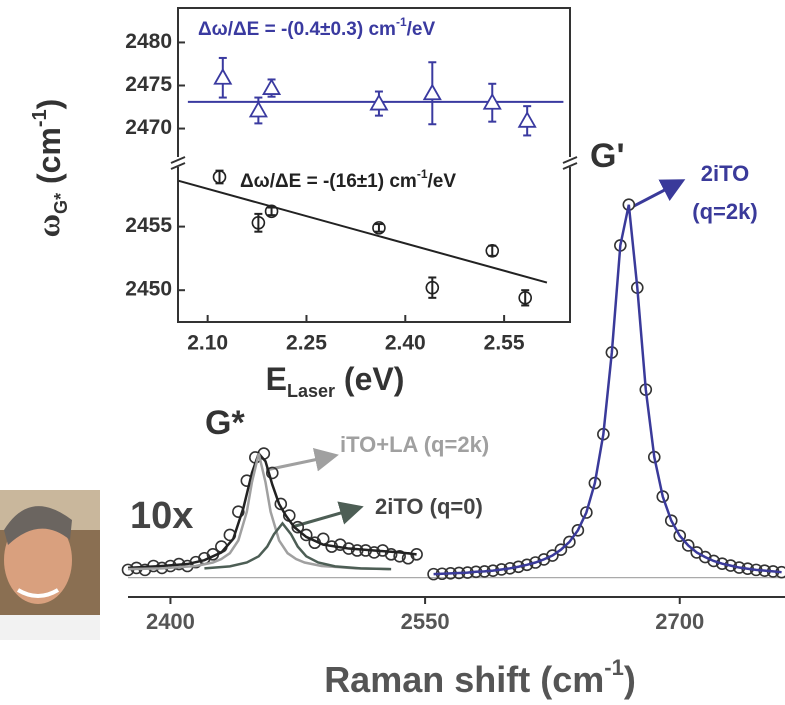 The image size is (785, 705). I want to click on annotation: G', so click(607, 156).